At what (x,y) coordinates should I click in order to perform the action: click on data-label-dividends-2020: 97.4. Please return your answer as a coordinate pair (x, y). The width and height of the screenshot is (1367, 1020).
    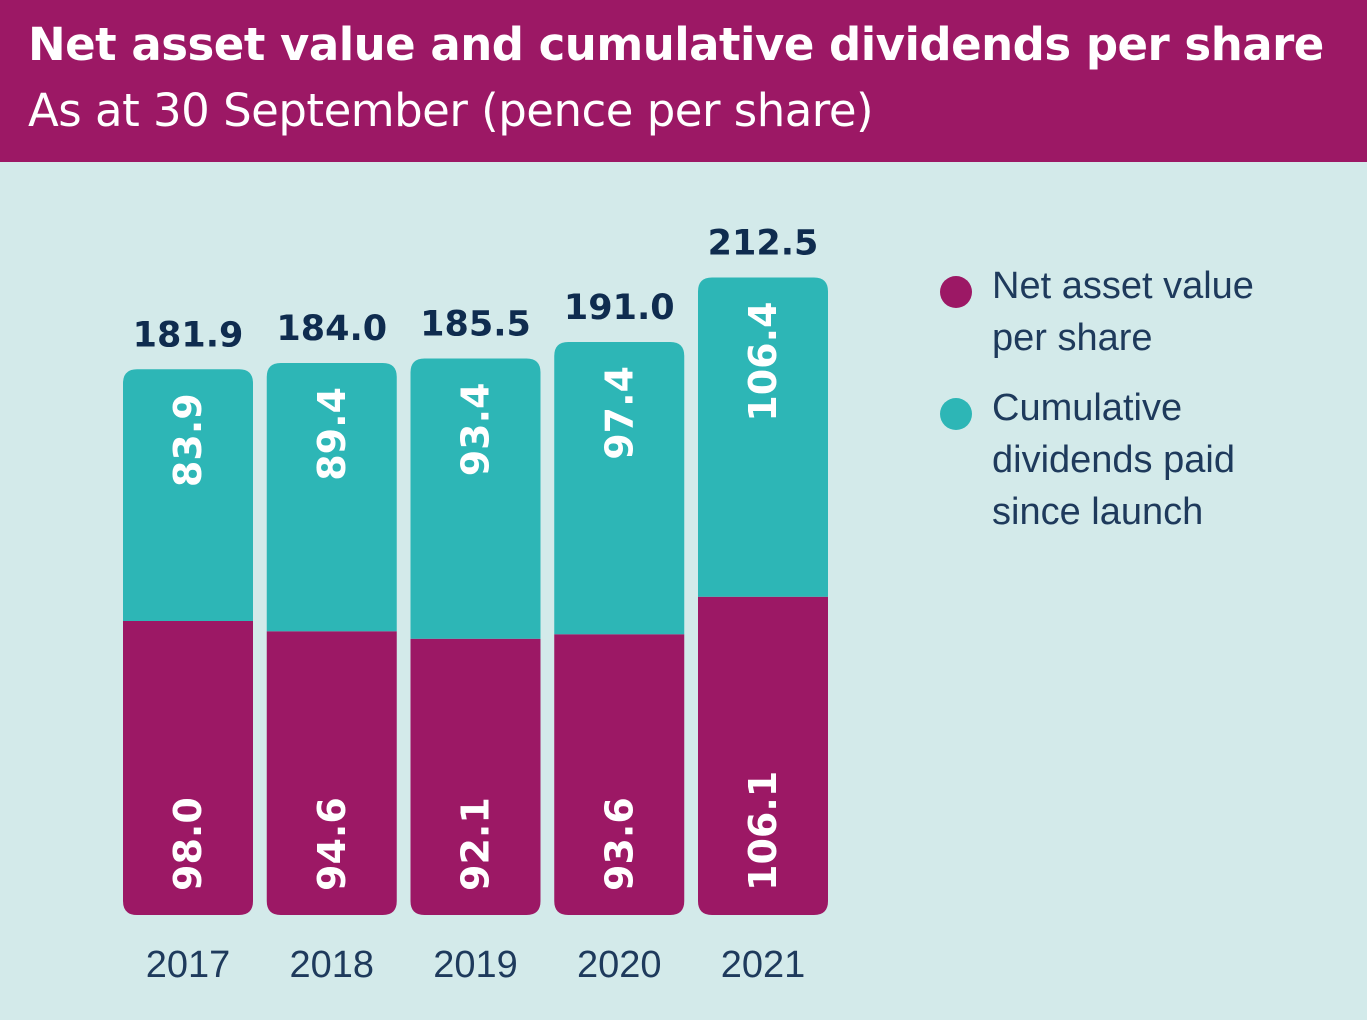
    Looking at the image, I should click on (619, 413).